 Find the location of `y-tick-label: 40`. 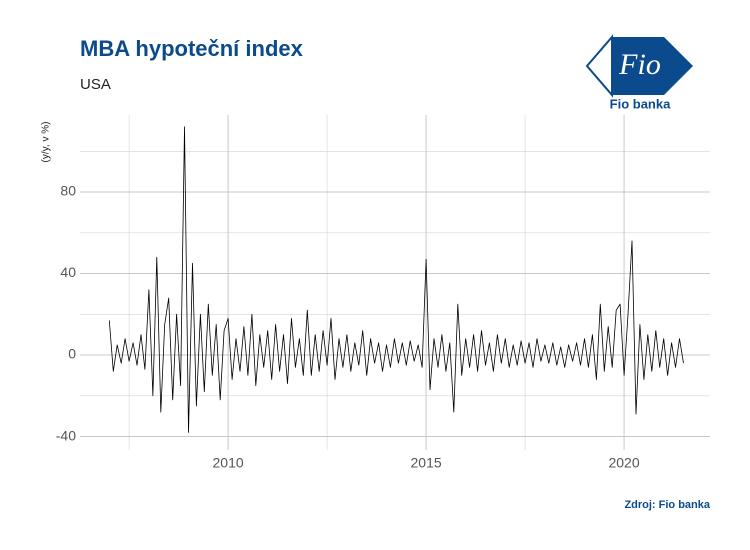

y-tick-label: 40 is located at coordinates (68, 272).